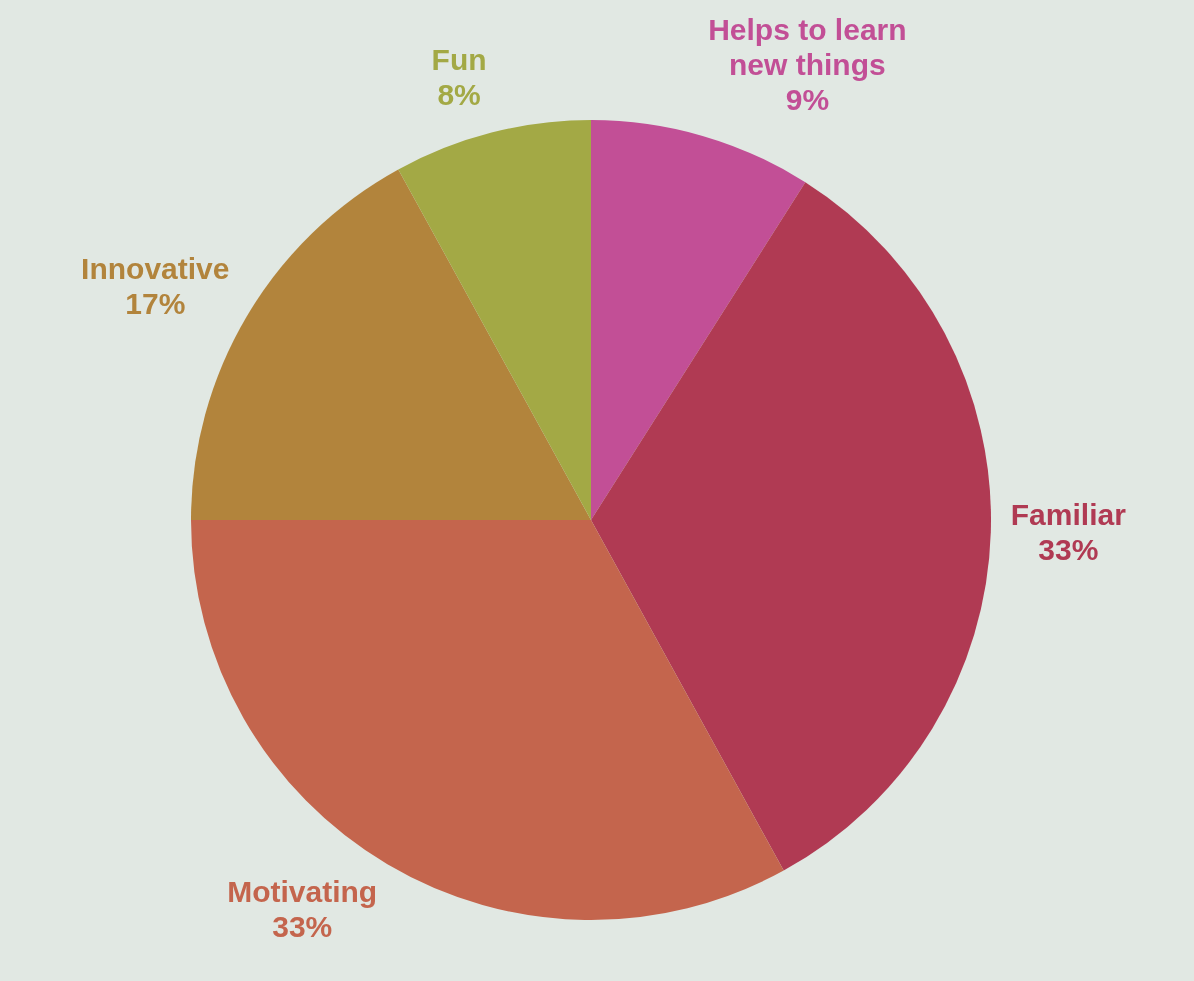 Image resolution: width=1194 pixels, height=981 pixels. I want to click on data-label: 8%, so click(459, 95).